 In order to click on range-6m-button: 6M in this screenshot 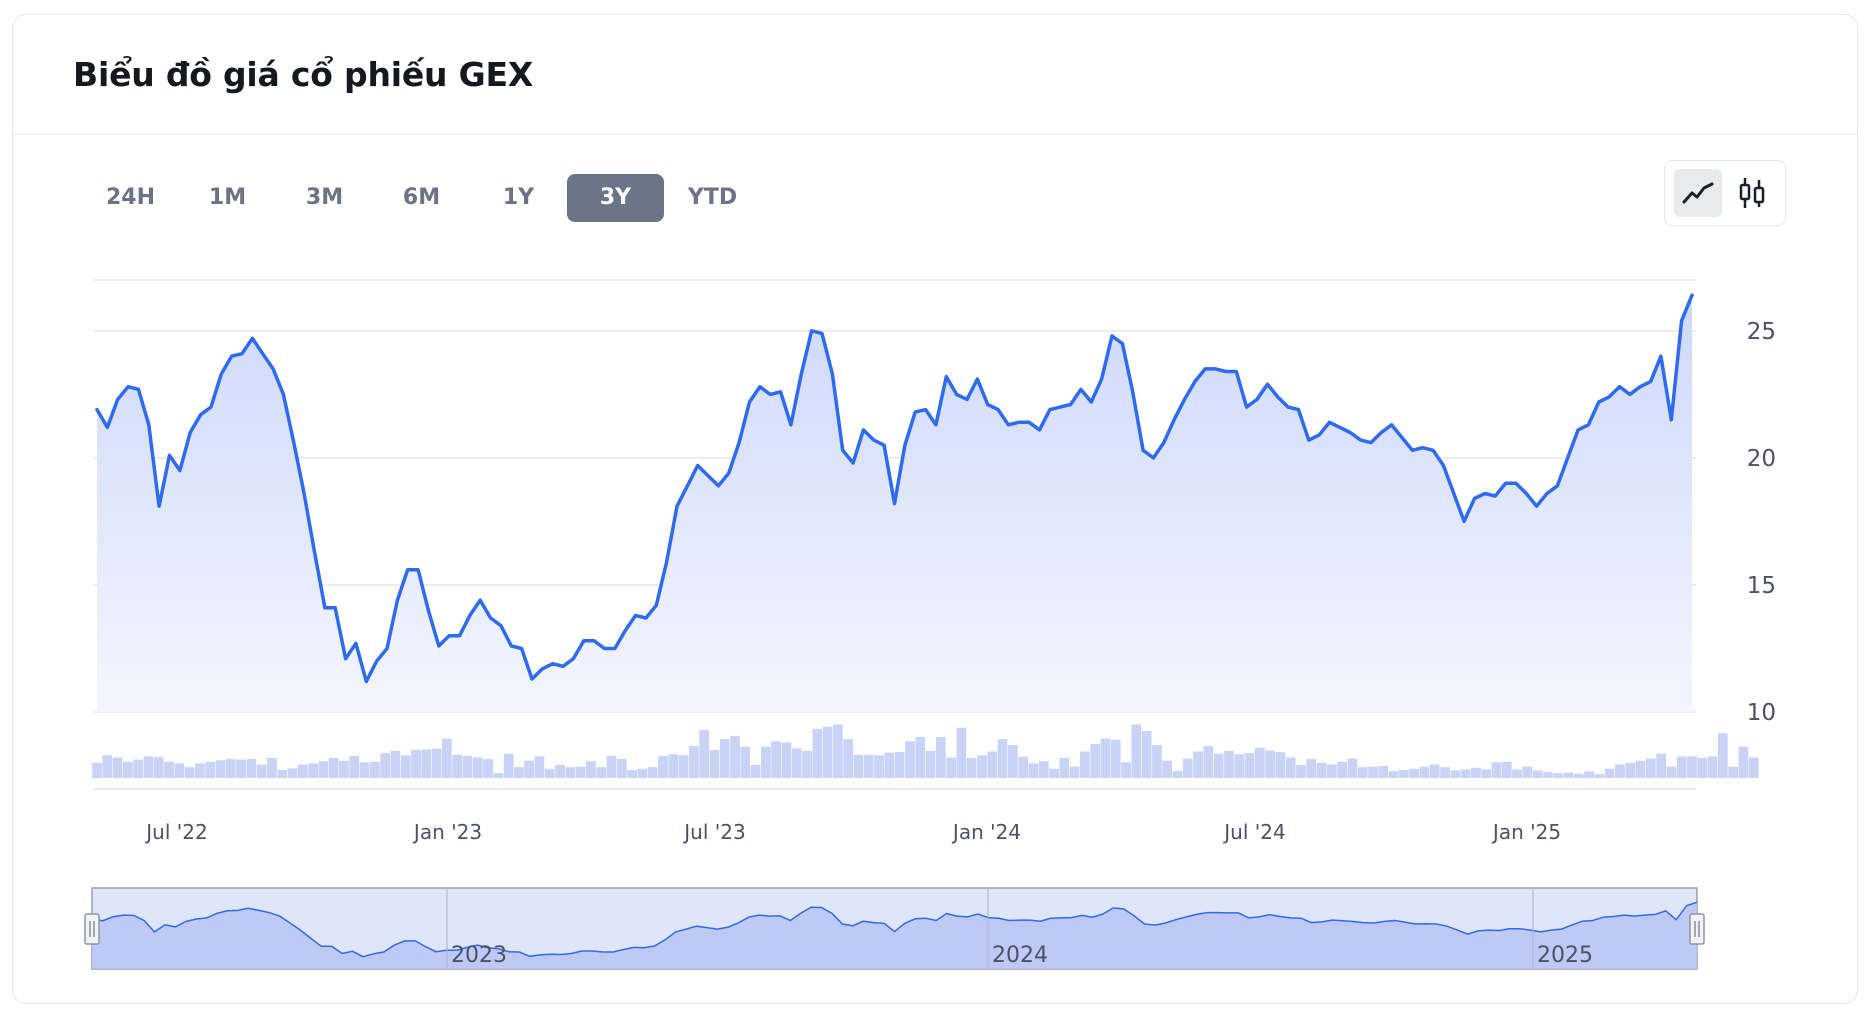, I will do `click(421, 197)`.